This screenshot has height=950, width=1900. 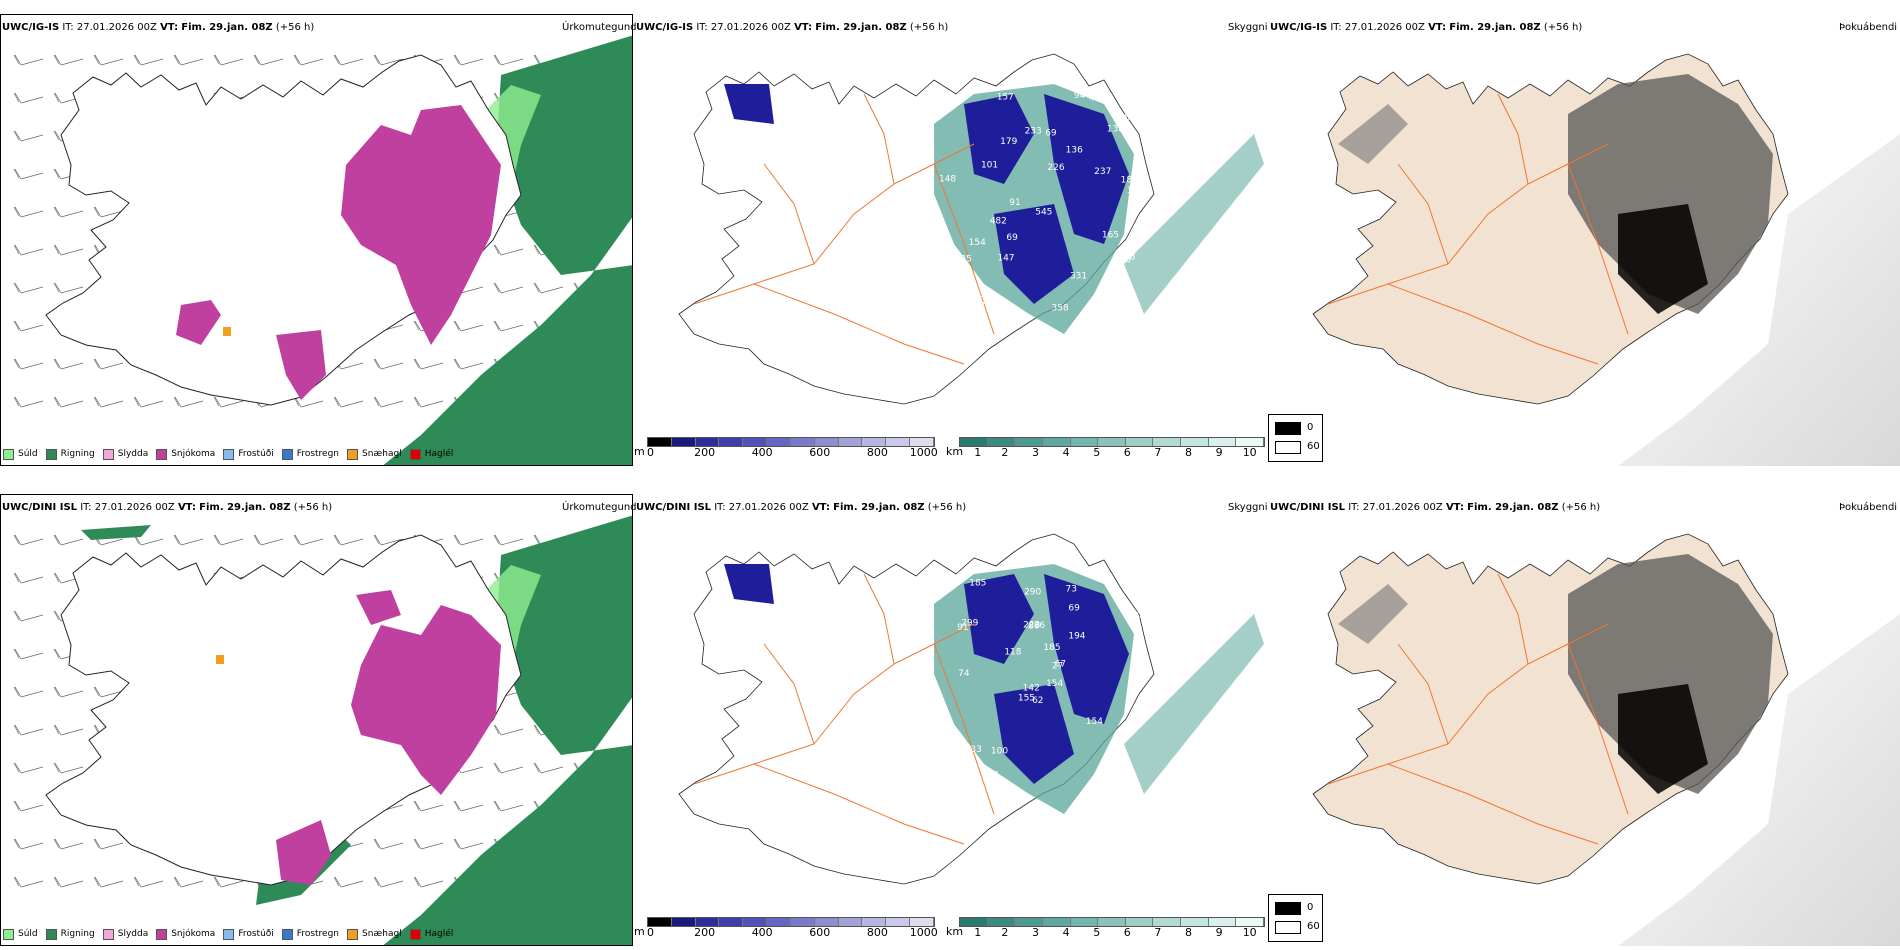 I want to click on fog-legend-bottom: 0 60, so click(x=1295, y=918).